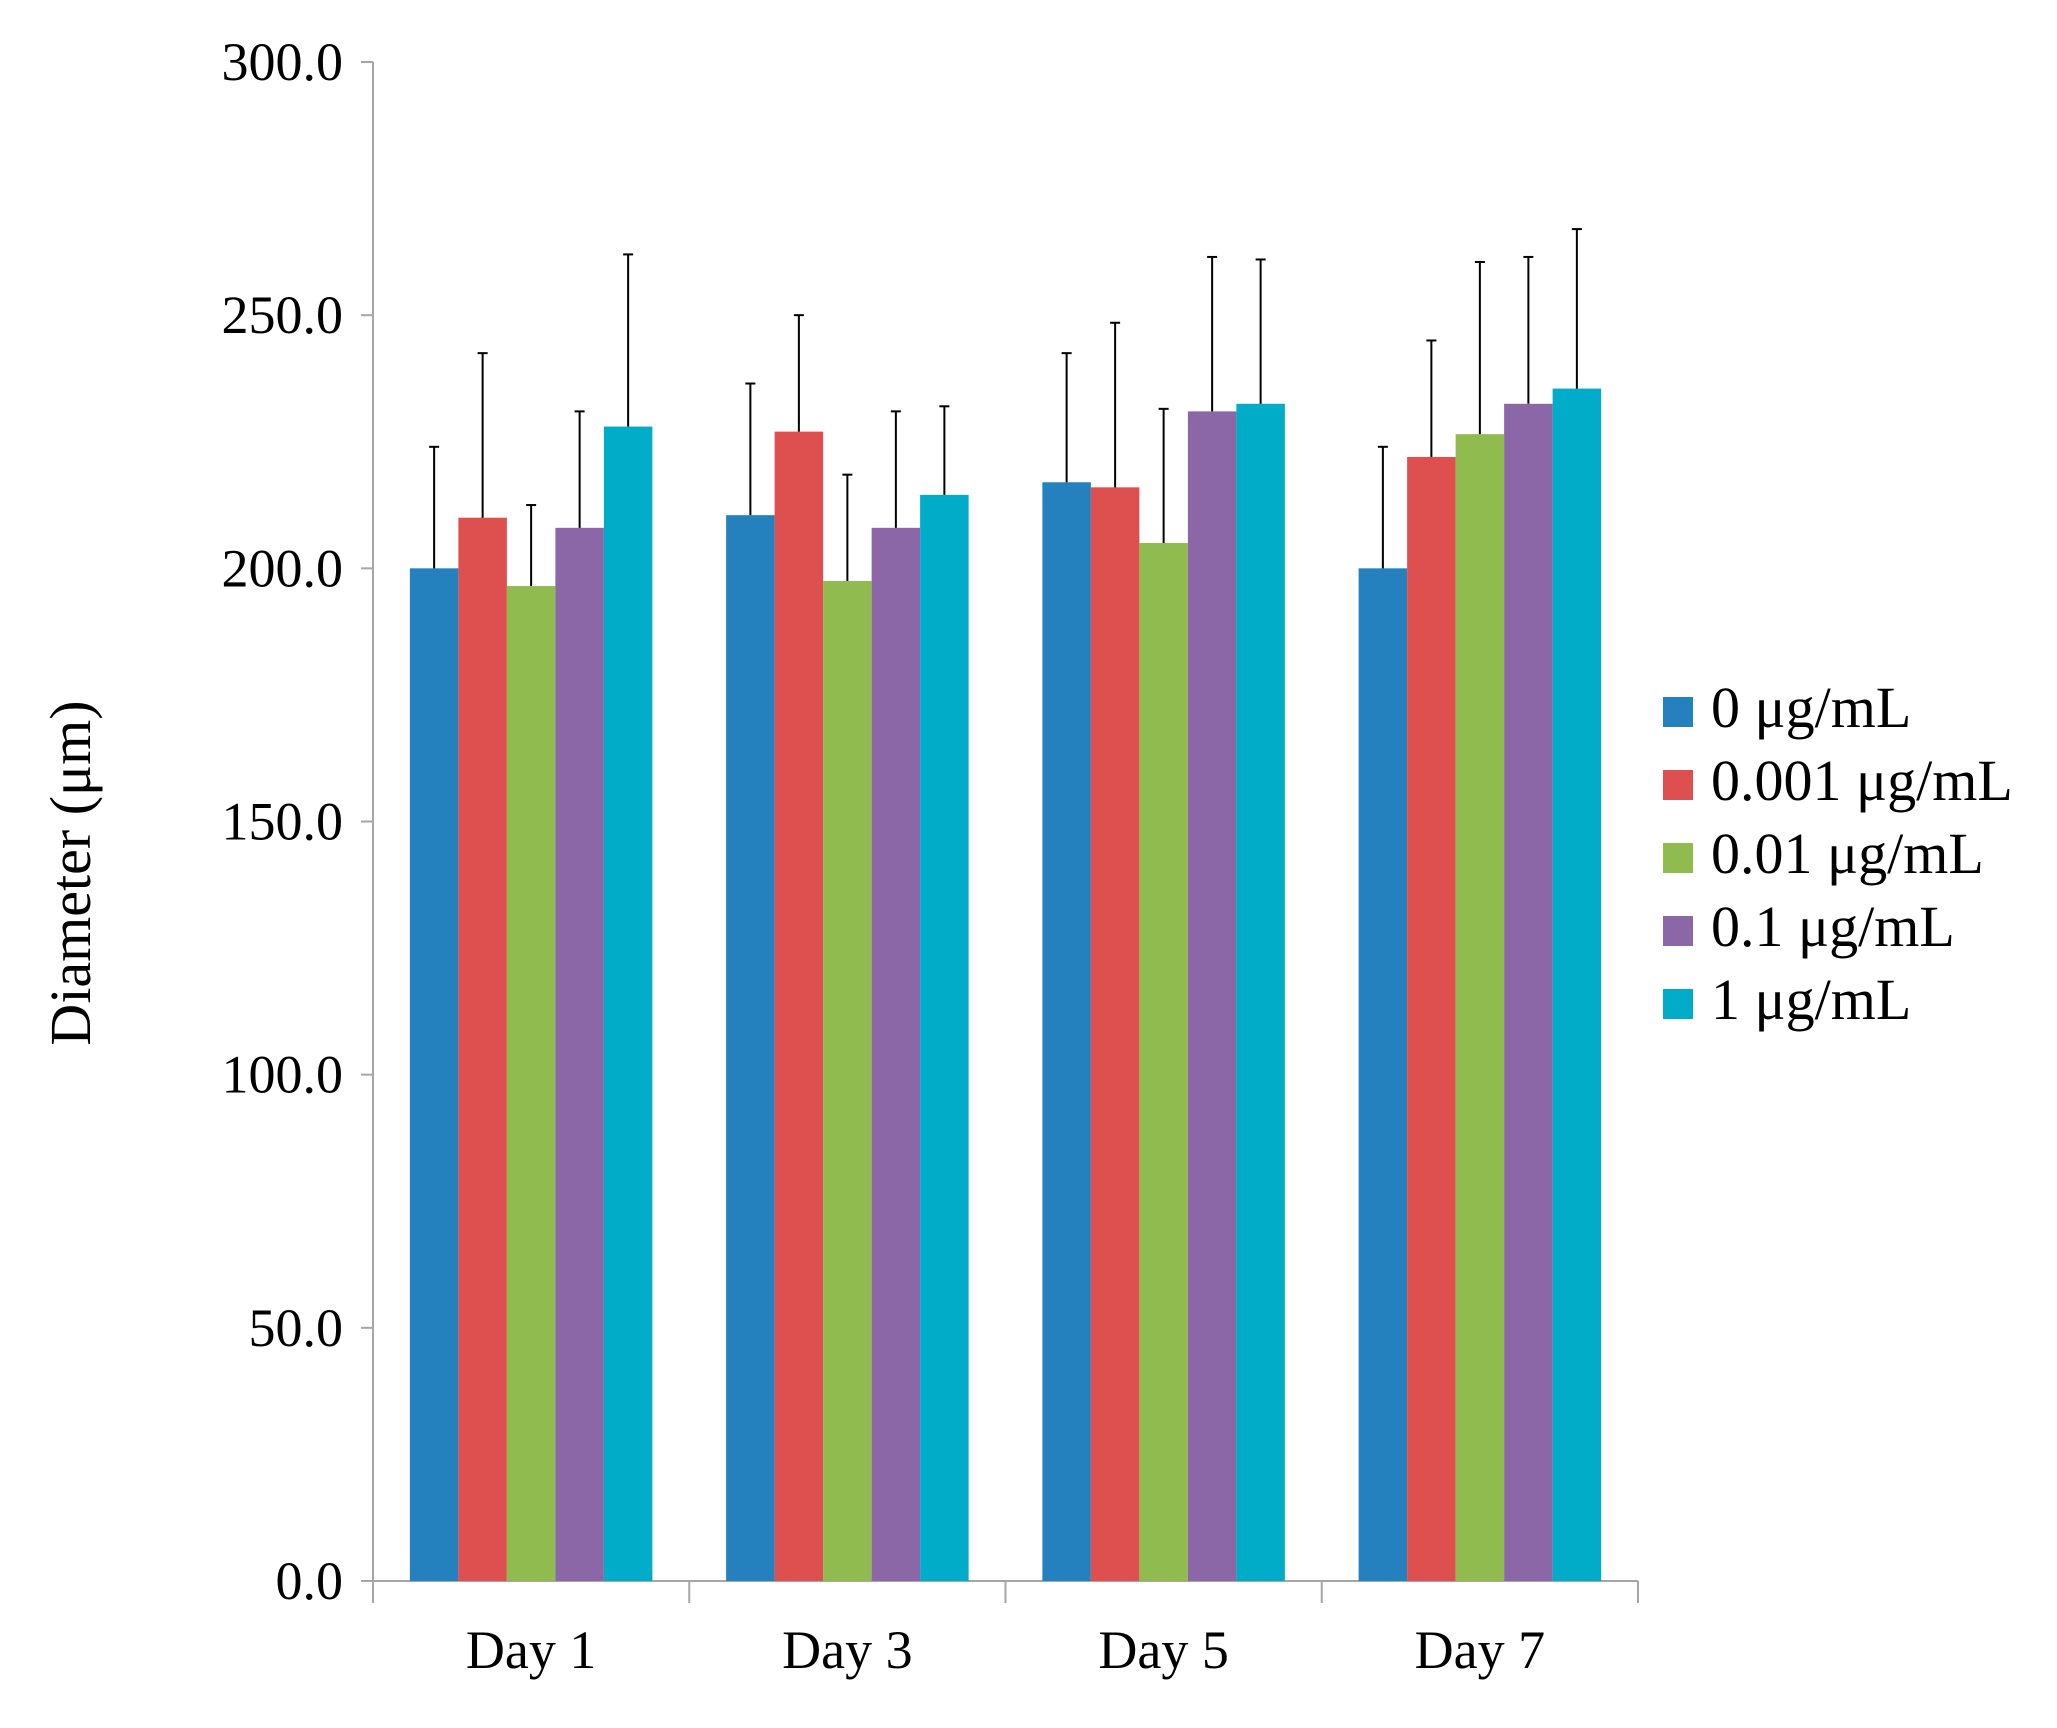 The image size is (2057, 1728). Describe the element at coordinates (1005, 1630) in the screenshot. I see `x-axis: Day 1 Day 3 Day 5 Day 7` at that location.